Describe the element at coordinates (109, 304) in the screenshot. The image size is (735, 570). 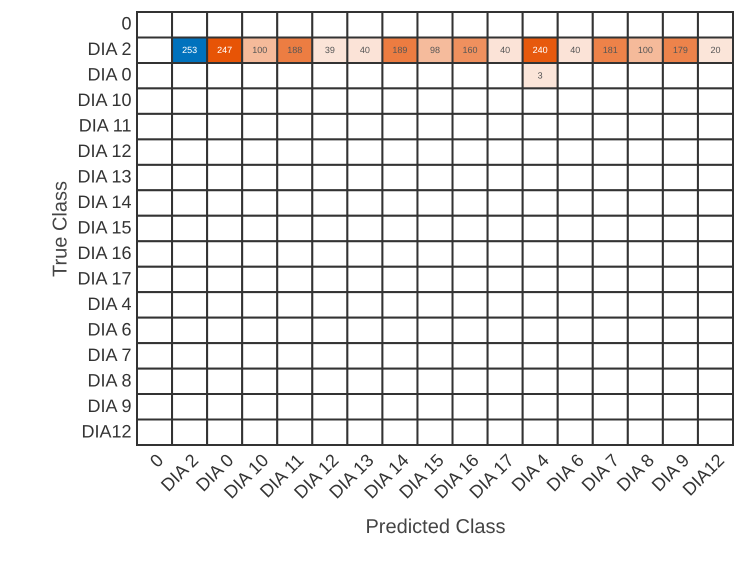
I see `y-tick-label: DIA 4` at that location.